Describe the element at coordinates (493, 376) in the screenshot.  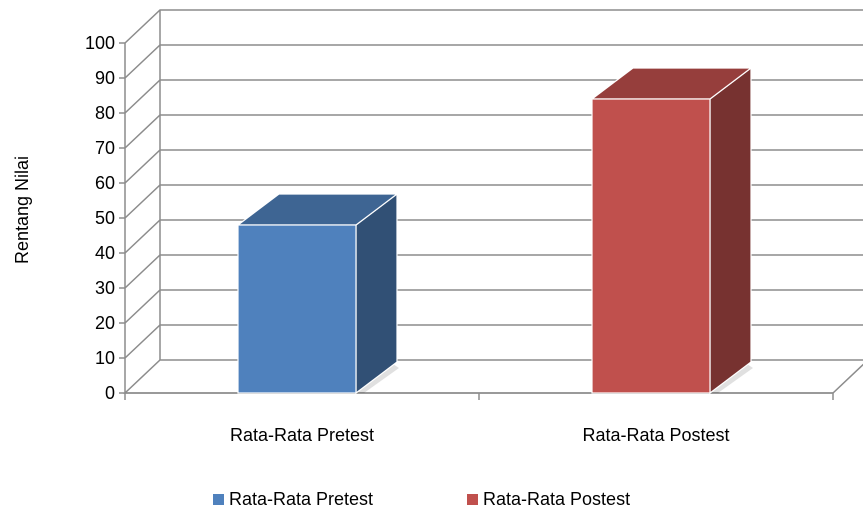
I see `floor` at that location.